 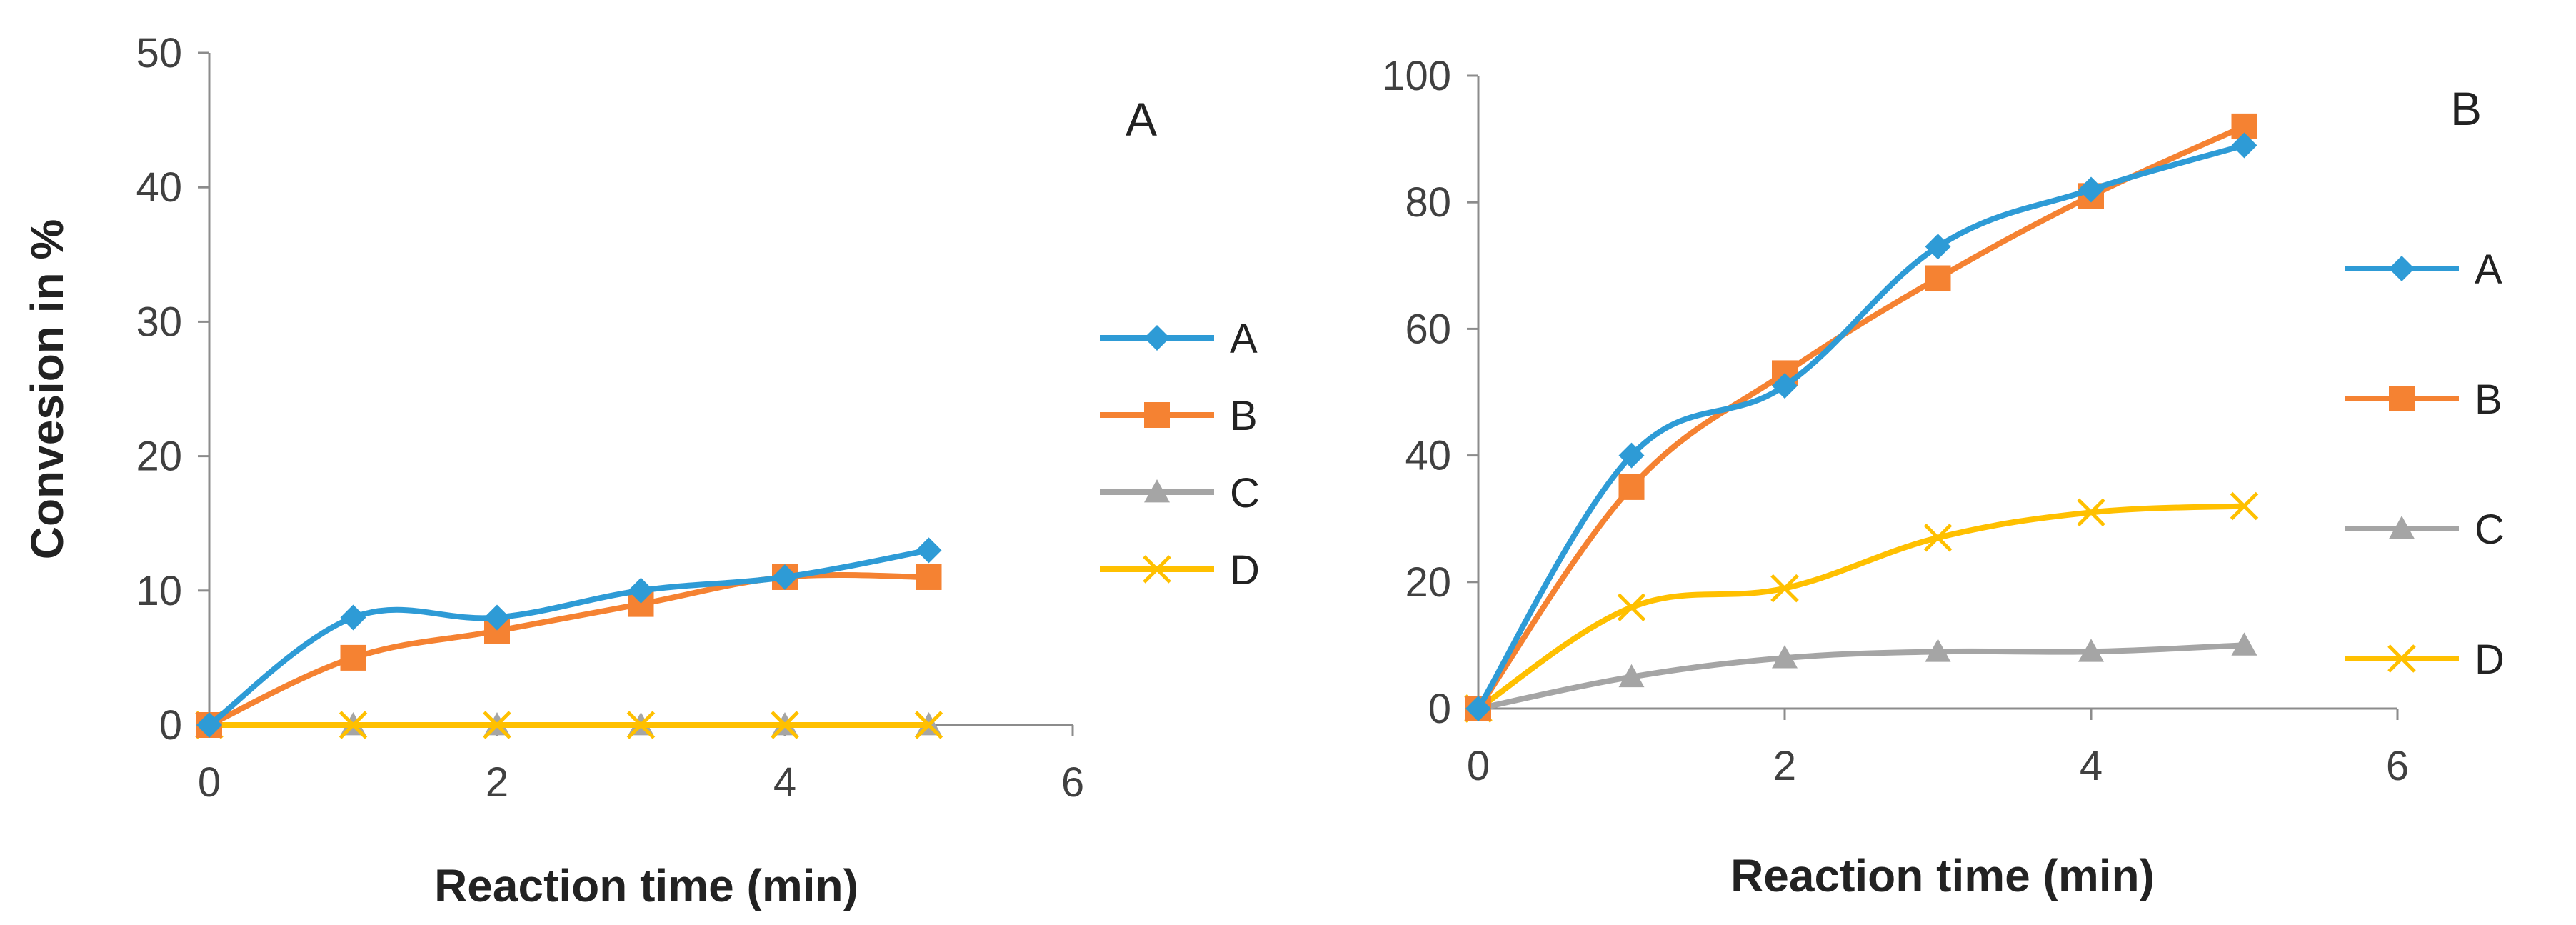 I want to click on panel-label: A, so click(x=1141, y=119).